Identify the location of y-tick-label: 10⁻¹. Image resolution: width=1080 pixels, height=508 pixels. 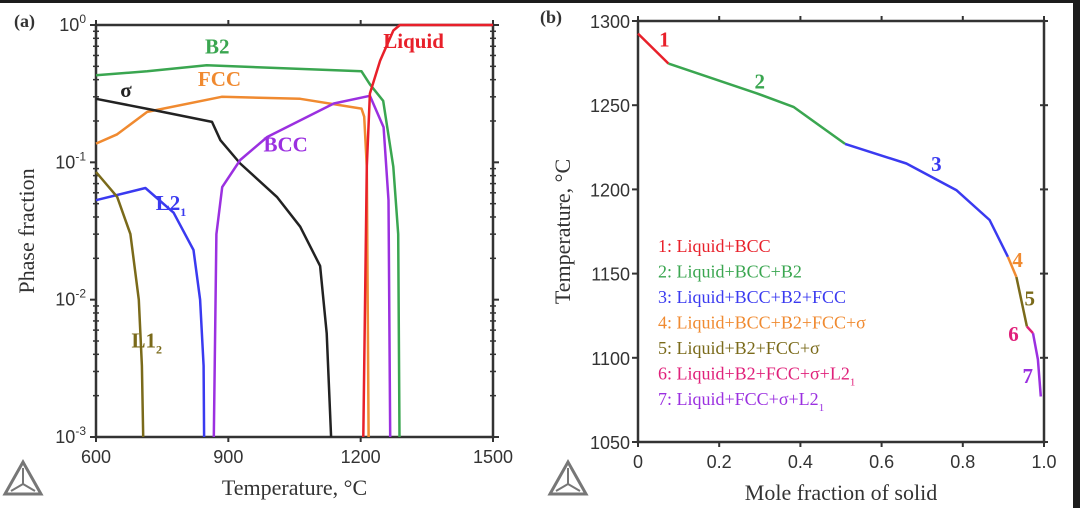
(70, 160).